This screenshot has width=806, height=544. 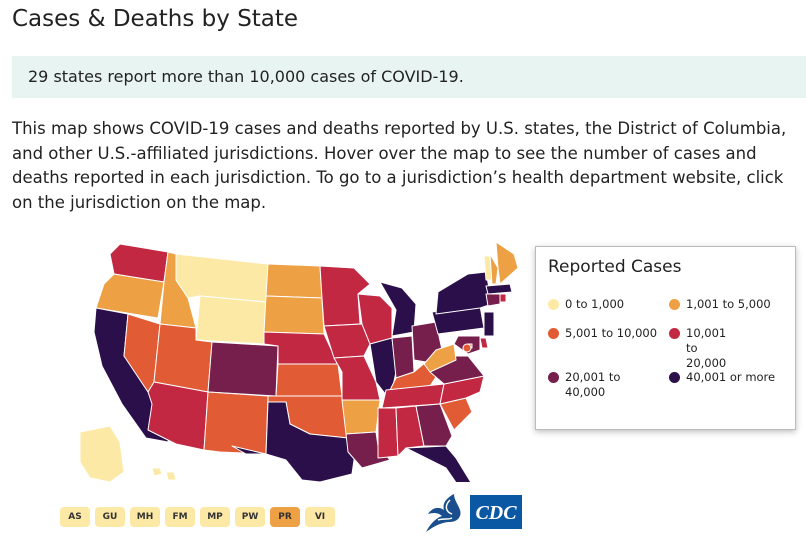 I want to click on territory-vi: VI, so click(x=320, y=517).